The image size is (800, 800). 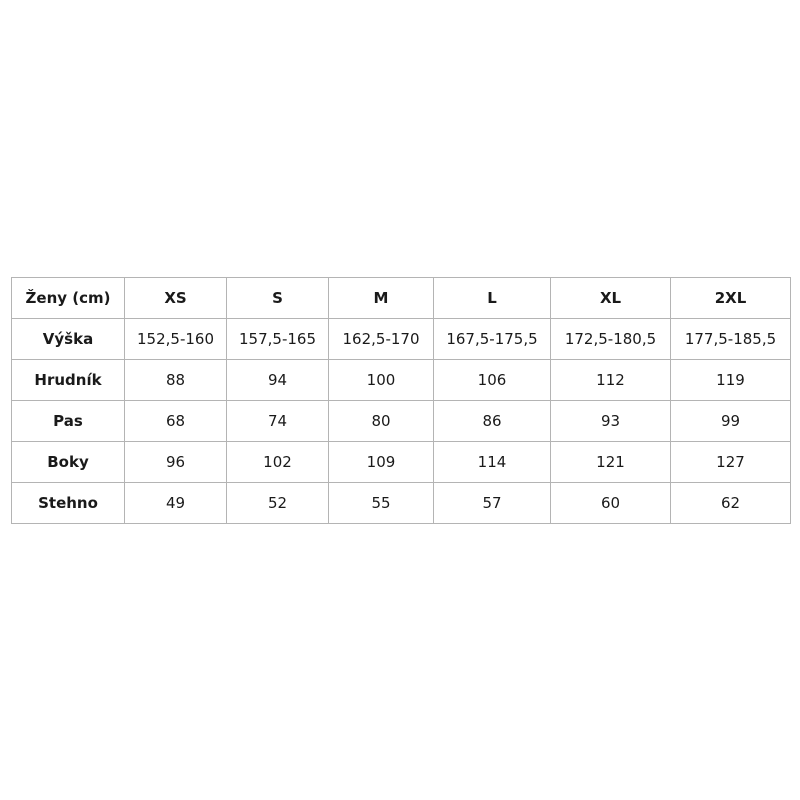 What do you see at coordinates (381, 339) in the screenshot?
I see `value-cell: 162,5-170` at bounding box center [381, 339].